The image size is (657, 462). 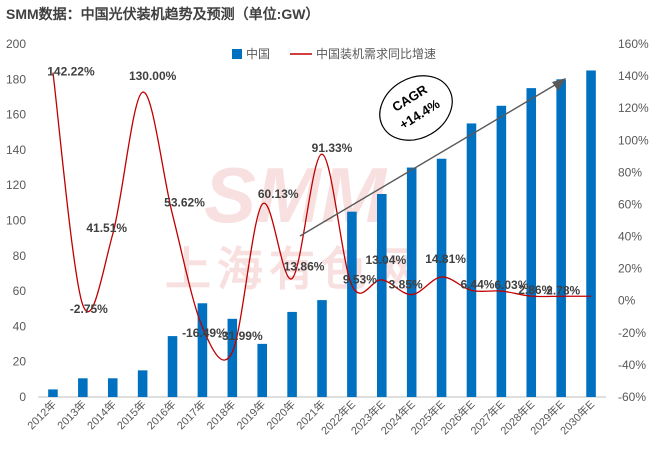 What do you see at coordinates (563, 290) in the screenshot?
I see `line-data-label: 2.78%` at bounding box center [563, 290].